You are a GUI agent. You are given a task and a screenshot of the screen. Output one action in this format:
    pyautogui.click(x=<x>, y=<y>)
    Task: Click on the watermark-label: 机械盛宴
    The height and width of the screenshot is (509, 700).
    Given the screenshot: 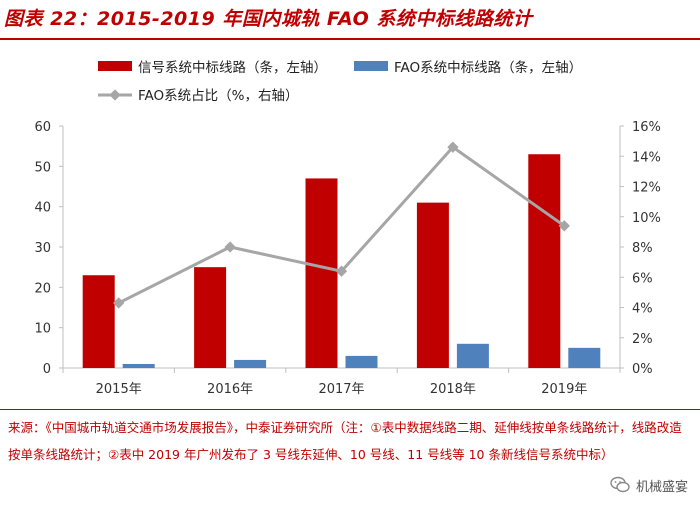 What is the action you would take?
    pyautogui.click(x=661, y=487)
    